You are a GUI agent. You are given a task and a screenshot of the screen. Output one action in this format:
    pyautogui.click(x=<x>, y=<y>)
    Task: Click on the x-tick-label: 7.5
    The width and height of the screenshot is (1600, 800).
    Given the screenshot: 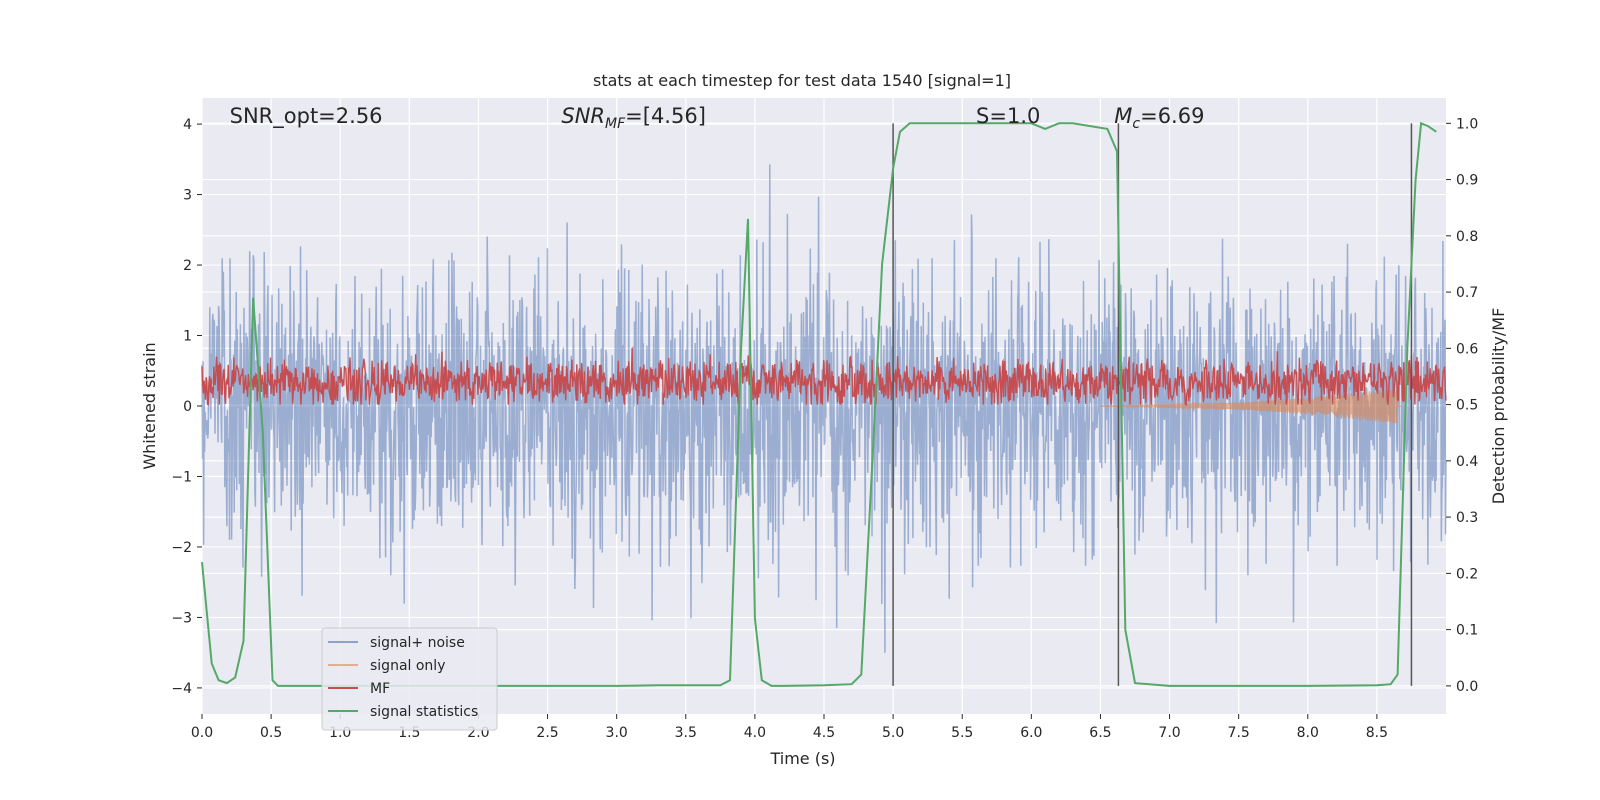 What is the action you would take?
    pyautogui.click(x=1239, y=733)
    